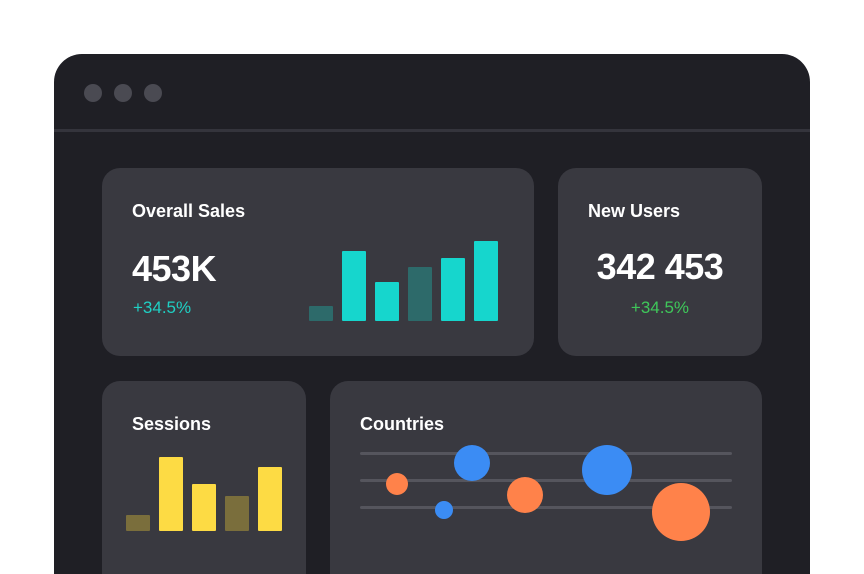 Image resolution: width=864 pixels, height=574 pixels. Describe the element at coordinates (607, 470) in the screenshot. I see `country-bubble-blue-large` at that location.